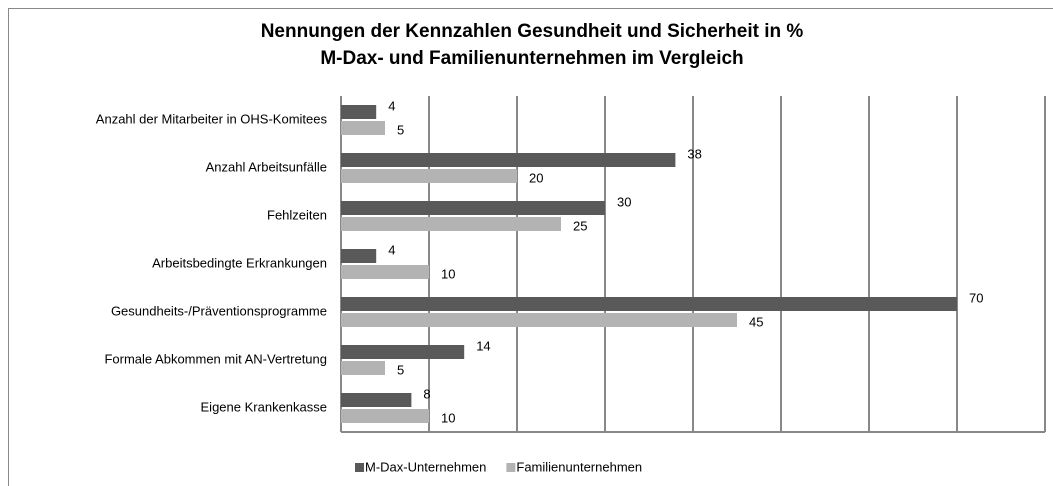 This screenshot has width=1053, height=486. I want to click on data-label: 45, so click(756, 321).